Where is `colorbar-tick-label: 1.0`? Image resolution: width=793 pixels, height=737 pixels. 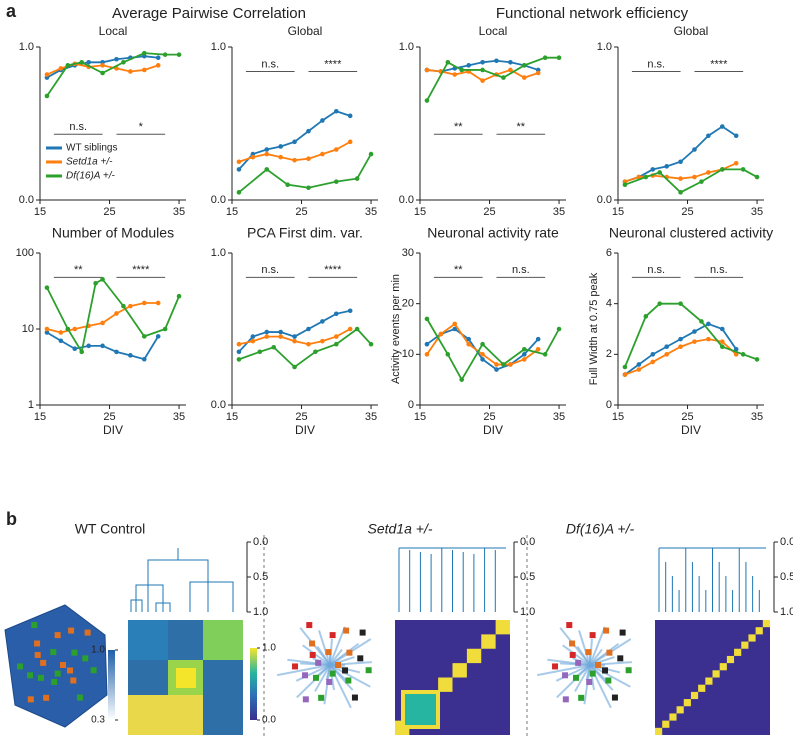 colorbar-tick-label: 1.0 is located at coordinates (269, 648).